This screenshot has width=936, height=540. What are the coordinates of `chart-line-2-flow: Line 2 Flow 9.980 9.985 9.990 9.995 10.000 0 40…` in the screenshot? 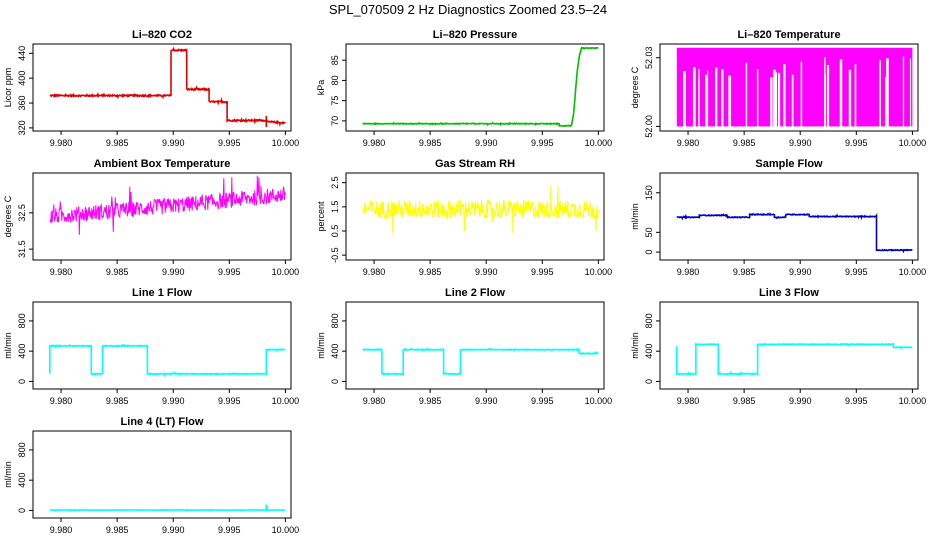 It's located at (464, 346).